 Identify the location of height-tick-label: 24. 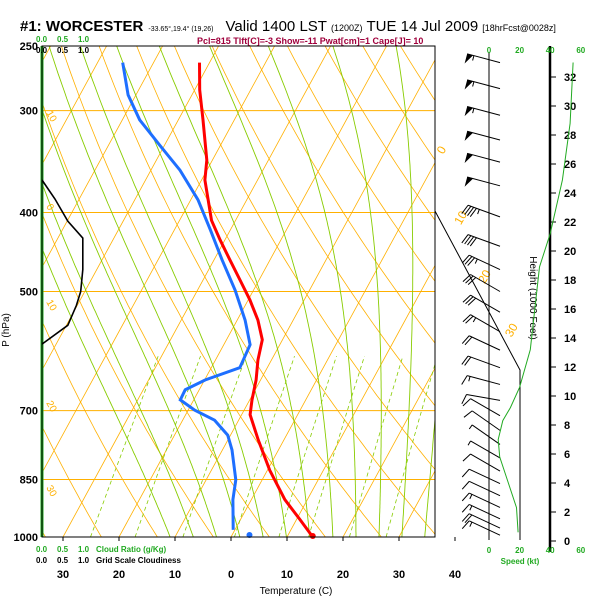
(570, 194).